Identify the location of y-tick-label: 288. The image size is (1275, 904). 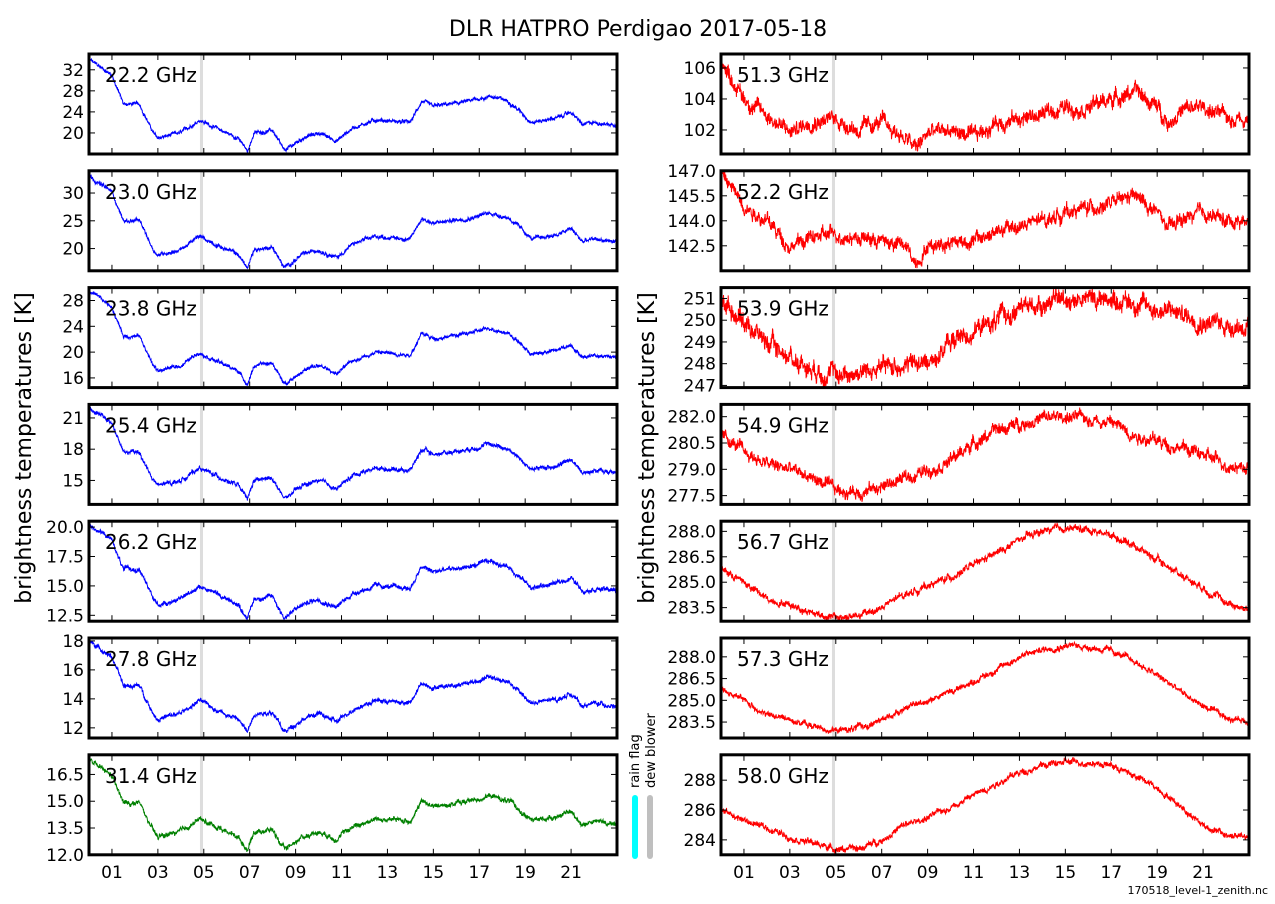
(700, 781).